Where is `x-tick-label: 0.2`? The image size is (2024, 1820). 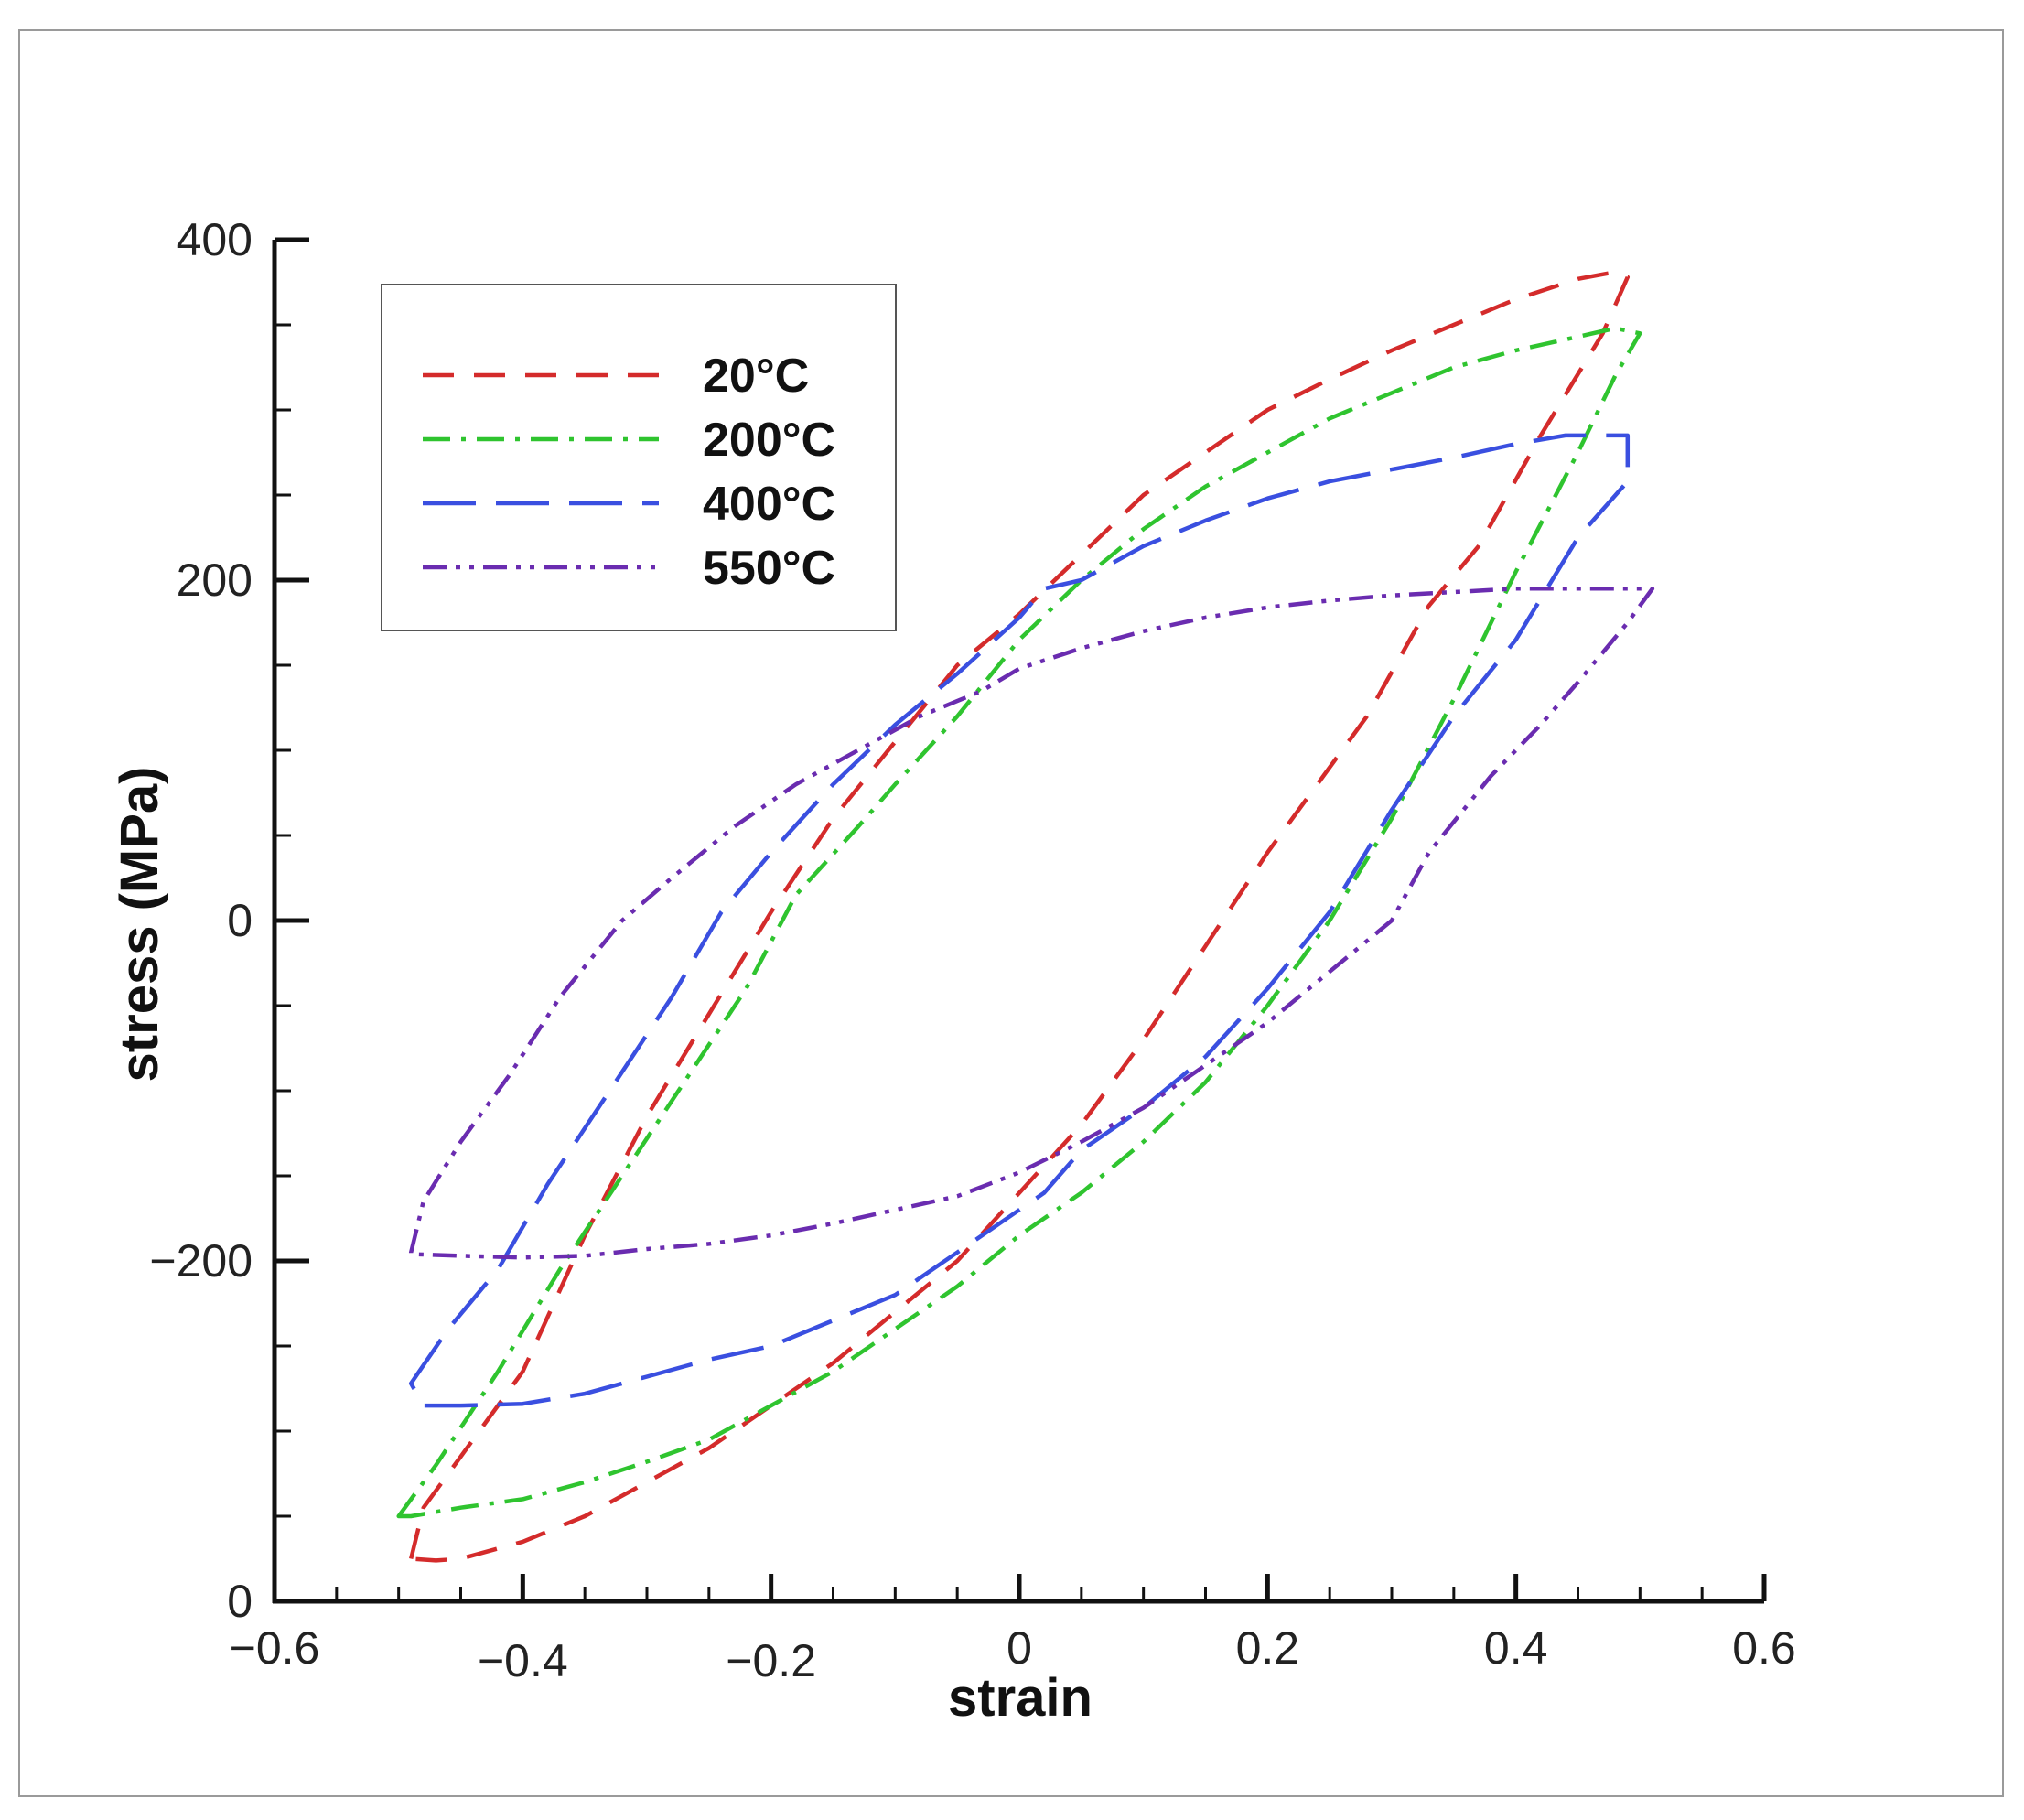 x-tick-label: 0.2 is located at coordinates (1268, 1648).